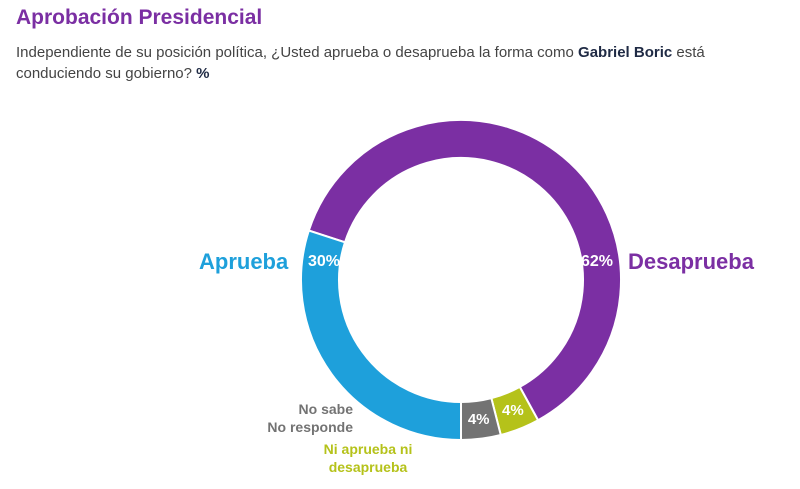 The width and height of the screenshot is (800, 489). I want to click on subtitle-text-after: está conduciendo su gobierno?, so click(360, 63).